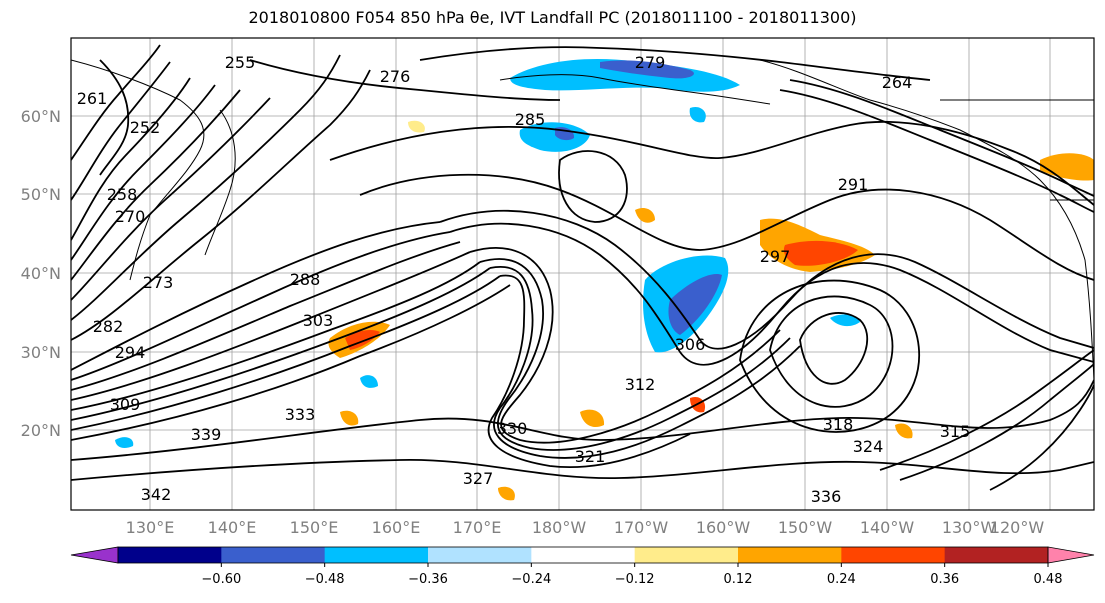 The height and width of the screenshot is (603, 1105). Describe the element at coordinates (635, 579) in the screenshot. I see `colorbar-tick-label: −0.12` at that location.